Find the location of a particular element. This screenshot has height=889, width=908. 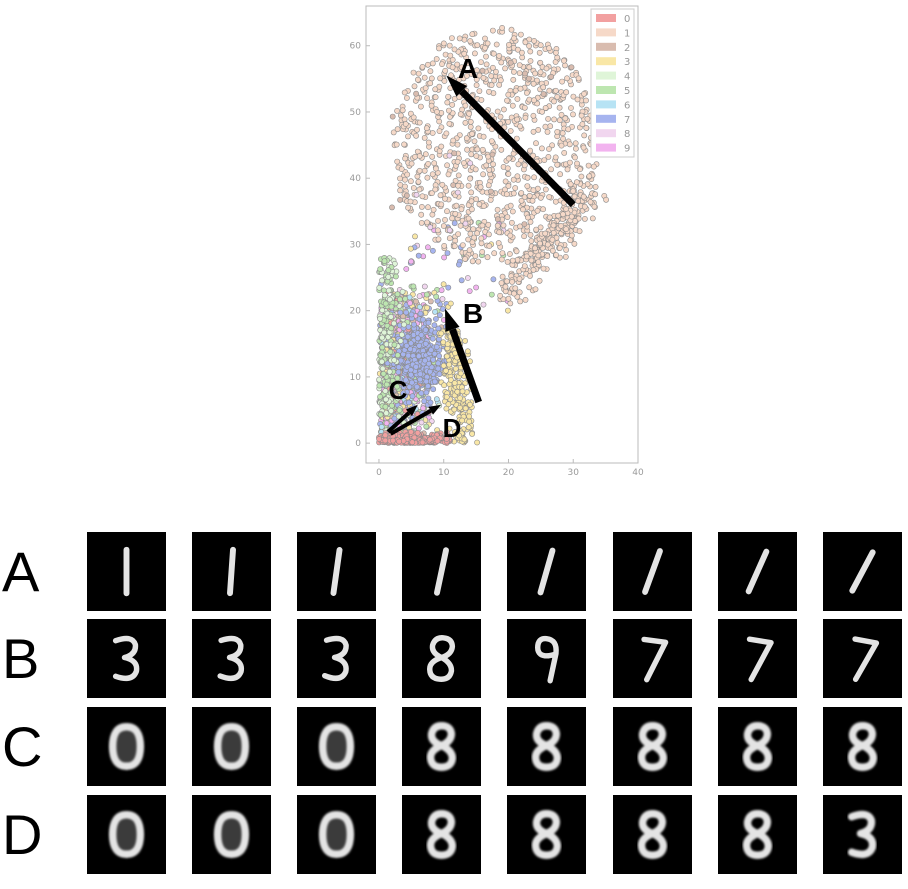

x-tick-label: 10 is located at coordinates (444, 473).